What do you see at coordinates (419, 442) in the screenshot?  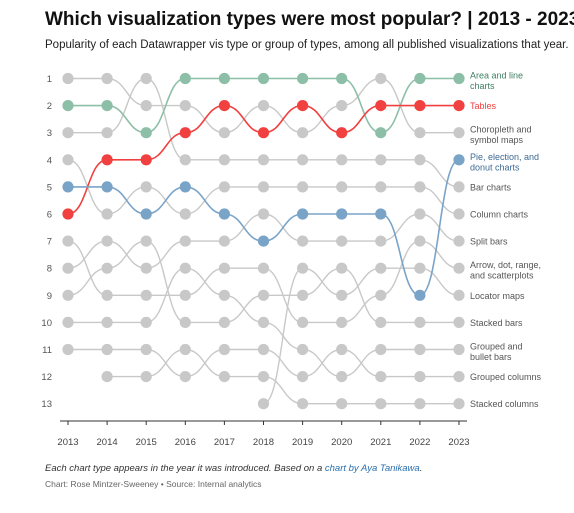 I see `x-tick-label: 2022` at bounding box center [419, 442].